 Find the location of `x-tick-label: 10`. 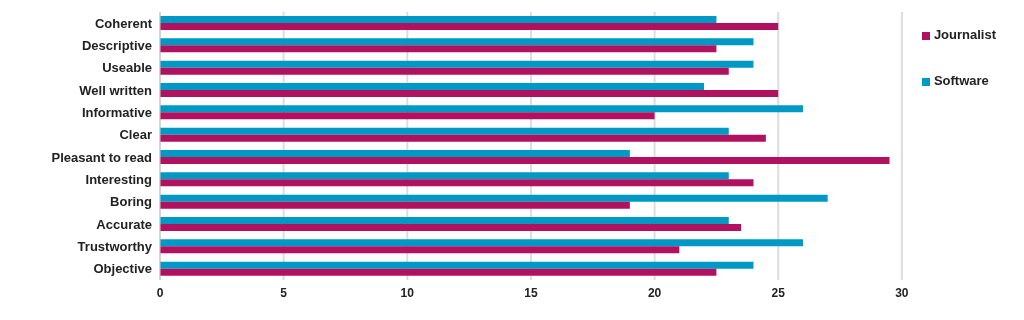

x-tick-label: 10 is located at coordinates (407, 292).